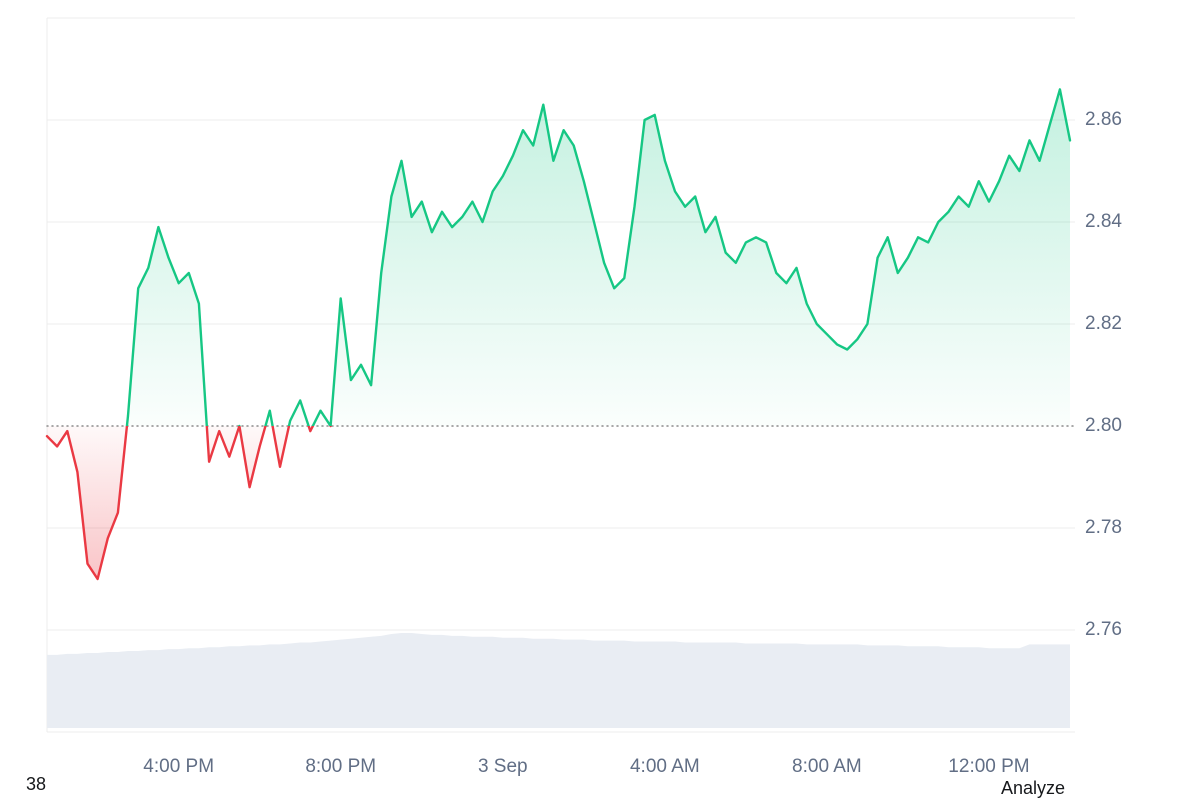 Image resolution: width=1200 pixels, height=800 pixels. What do you see at coordinates (36, 784) in the screenshot?
I see `footer-left-text: 38` at bounding box center [36, 784].